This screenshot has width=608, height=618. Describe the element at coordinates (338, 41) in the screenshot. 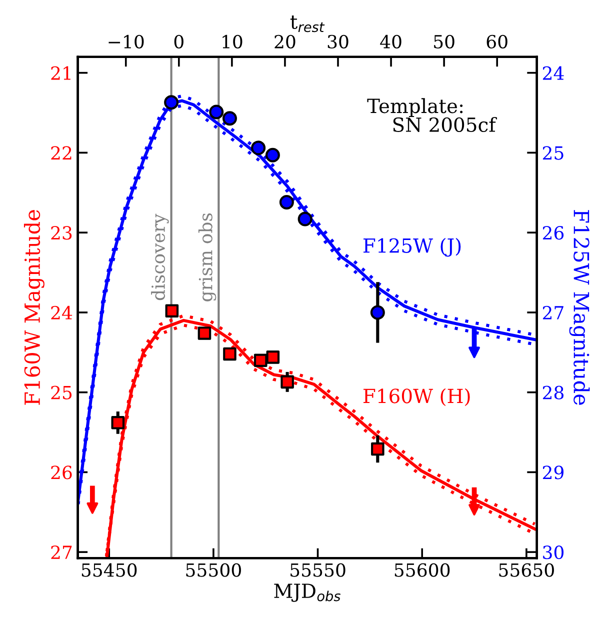

I see `x2-tick-label: 30` at that location.